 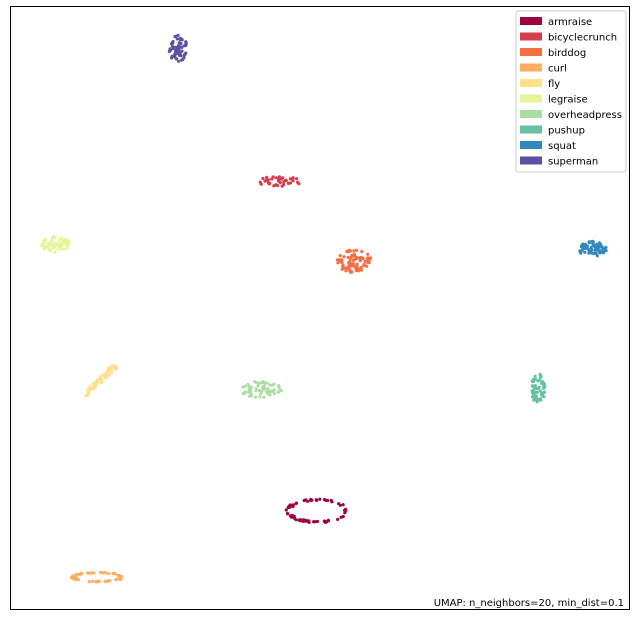 I want to click on legend-swatch-birddog, so click(x=531, y=52).